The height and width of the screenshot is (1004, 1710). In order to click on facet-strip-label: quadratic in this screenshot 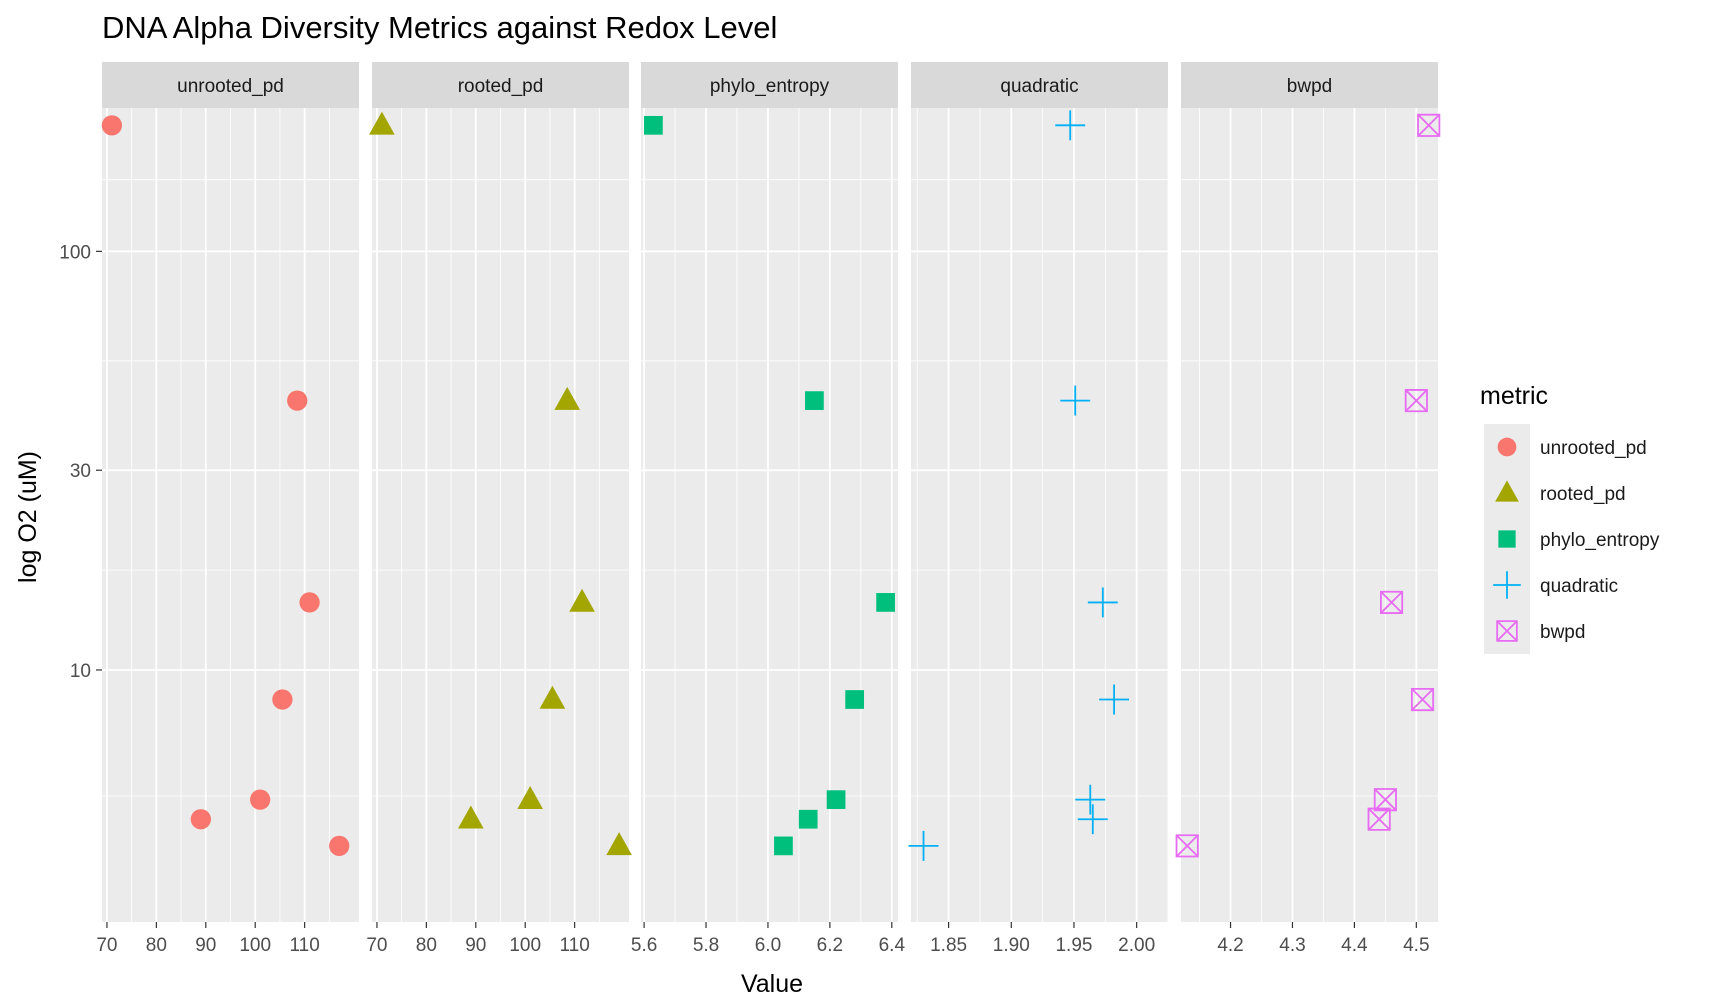, I will do `click(1039, 86)`.